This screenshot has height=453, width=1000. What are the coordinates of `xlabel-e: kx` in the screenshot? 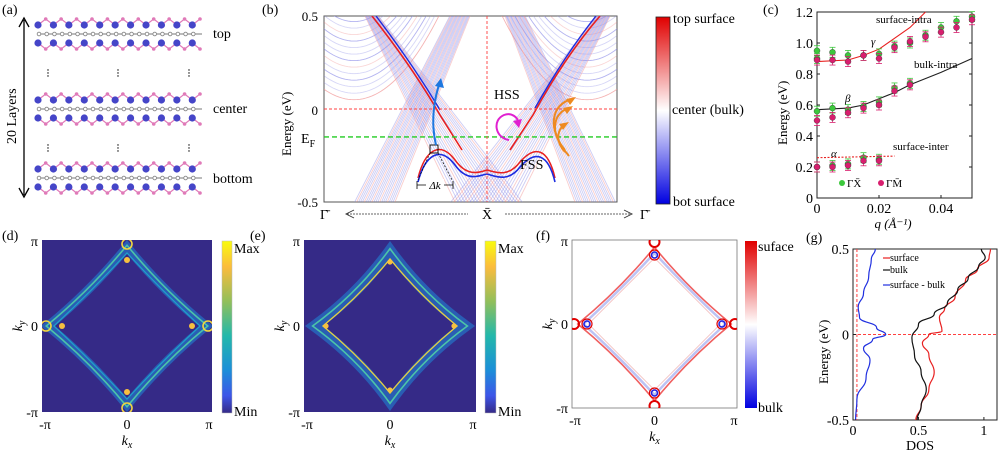 It's located at (390, 442).